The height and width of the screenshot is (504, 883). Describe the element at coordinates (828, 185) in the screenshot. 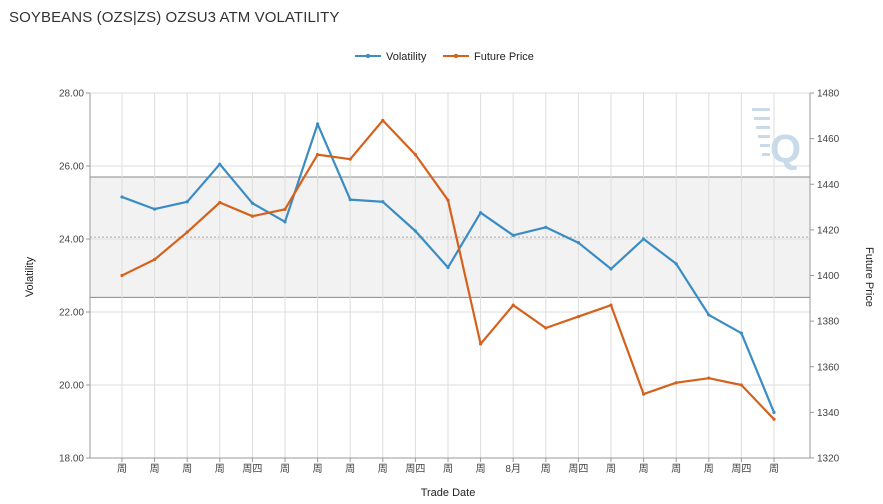

I see `y-right-tick-label: 1440` at that location.